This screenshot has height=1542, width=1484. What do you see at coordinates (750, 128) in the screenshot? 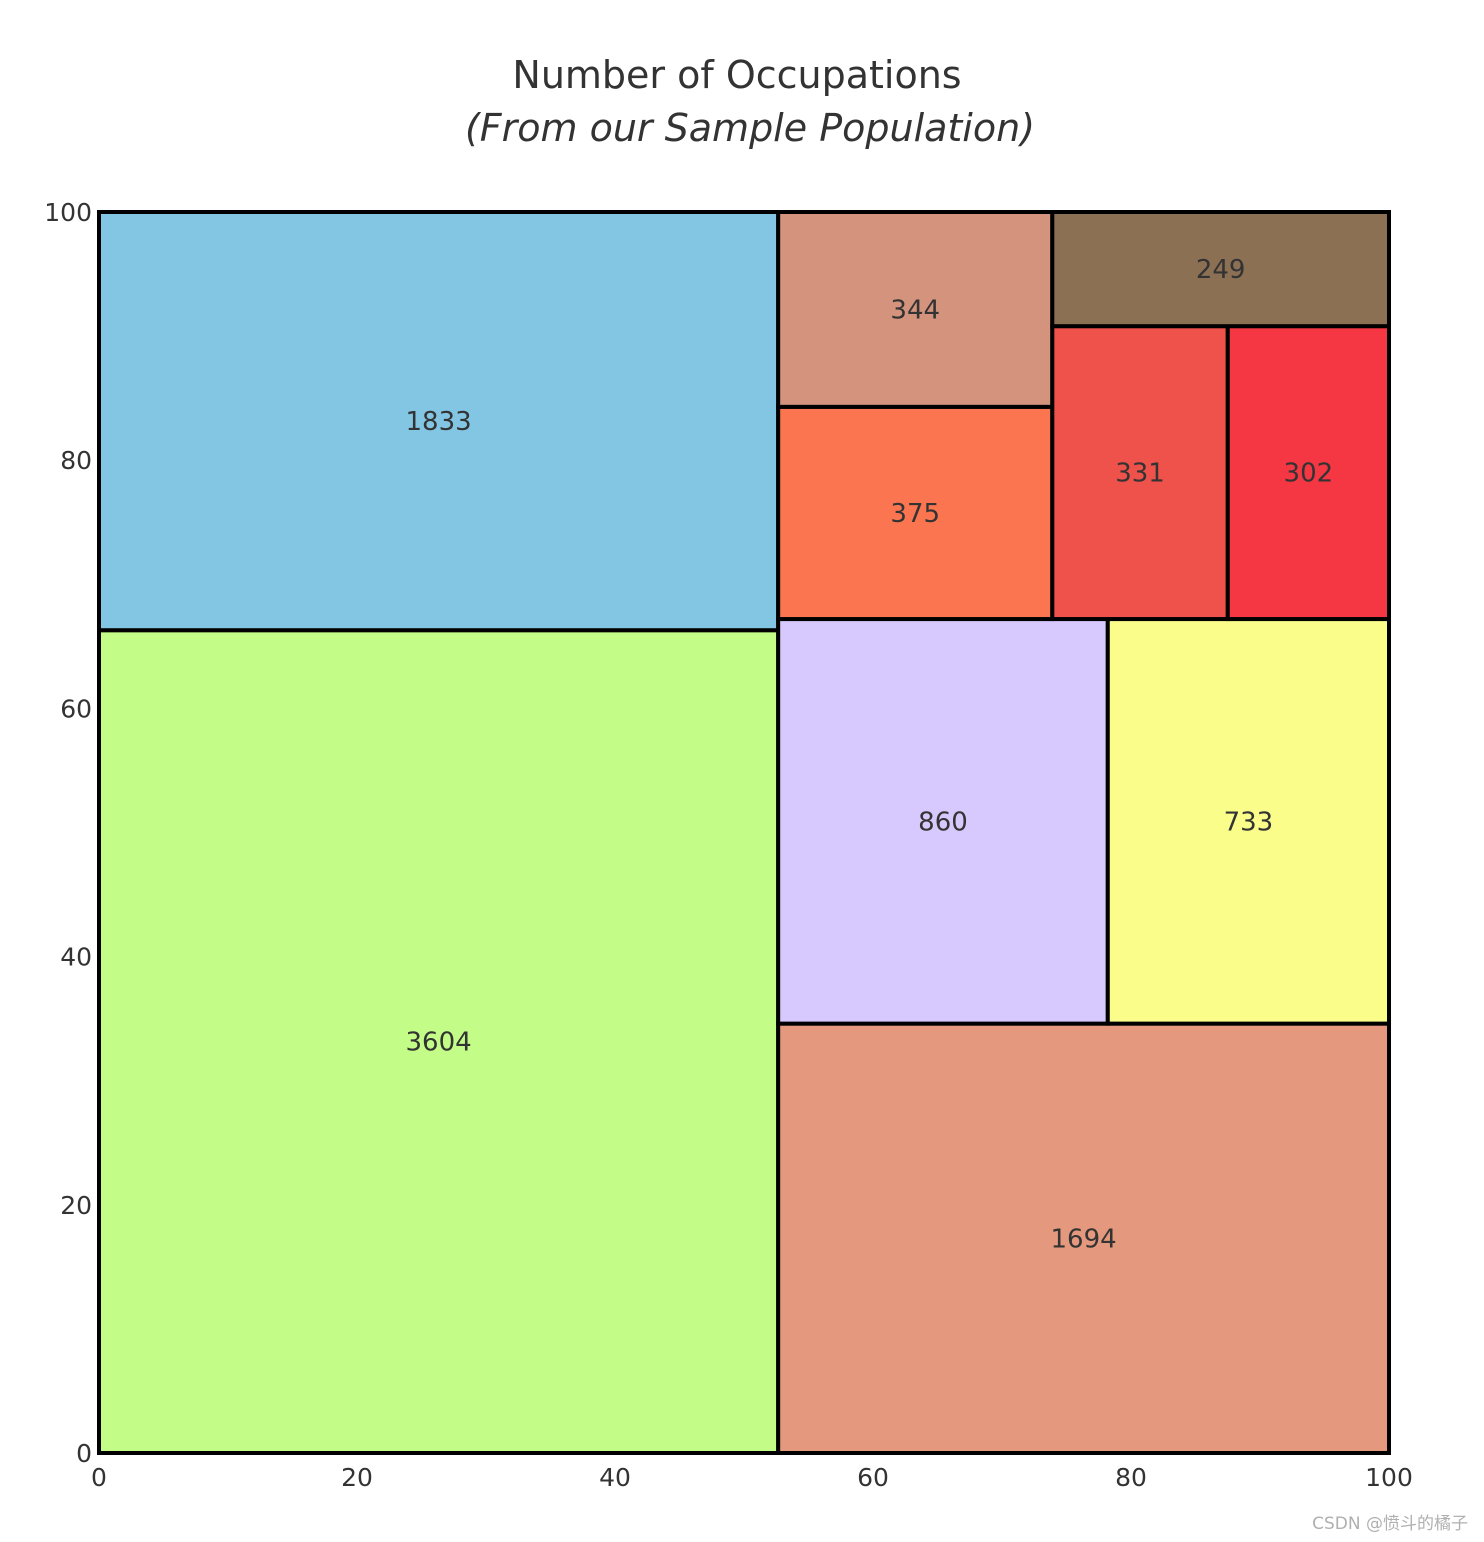
I see `chart-subtitle: (From our Sample Population)` at bounding box center [750, 128].